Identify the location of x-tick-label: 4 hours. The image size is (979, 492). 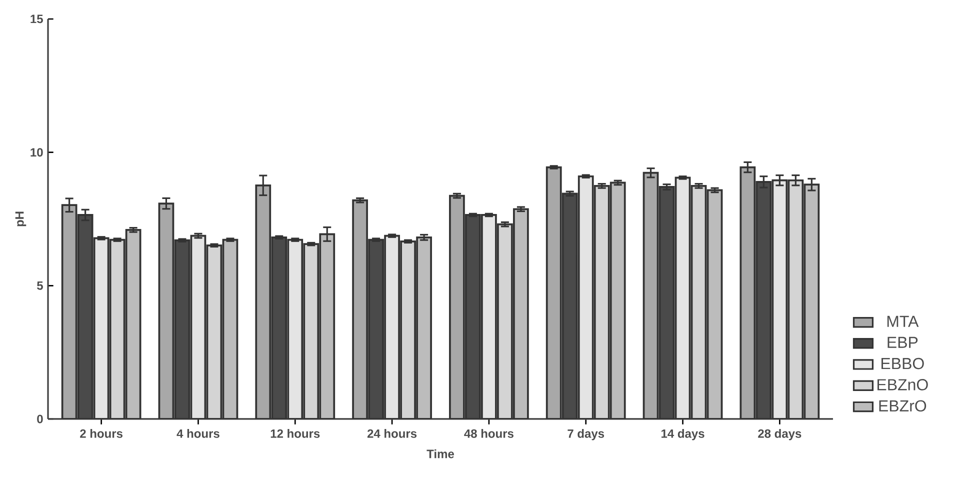
(198, 433).